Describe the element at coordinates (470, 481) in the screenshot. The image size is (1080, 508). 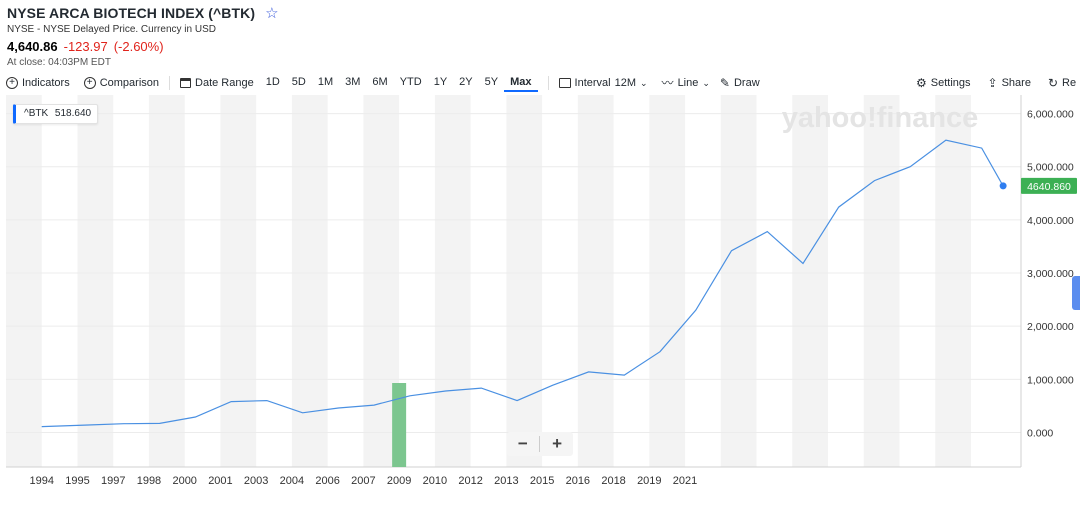
I see `x-tick-label: 2012` at that location.